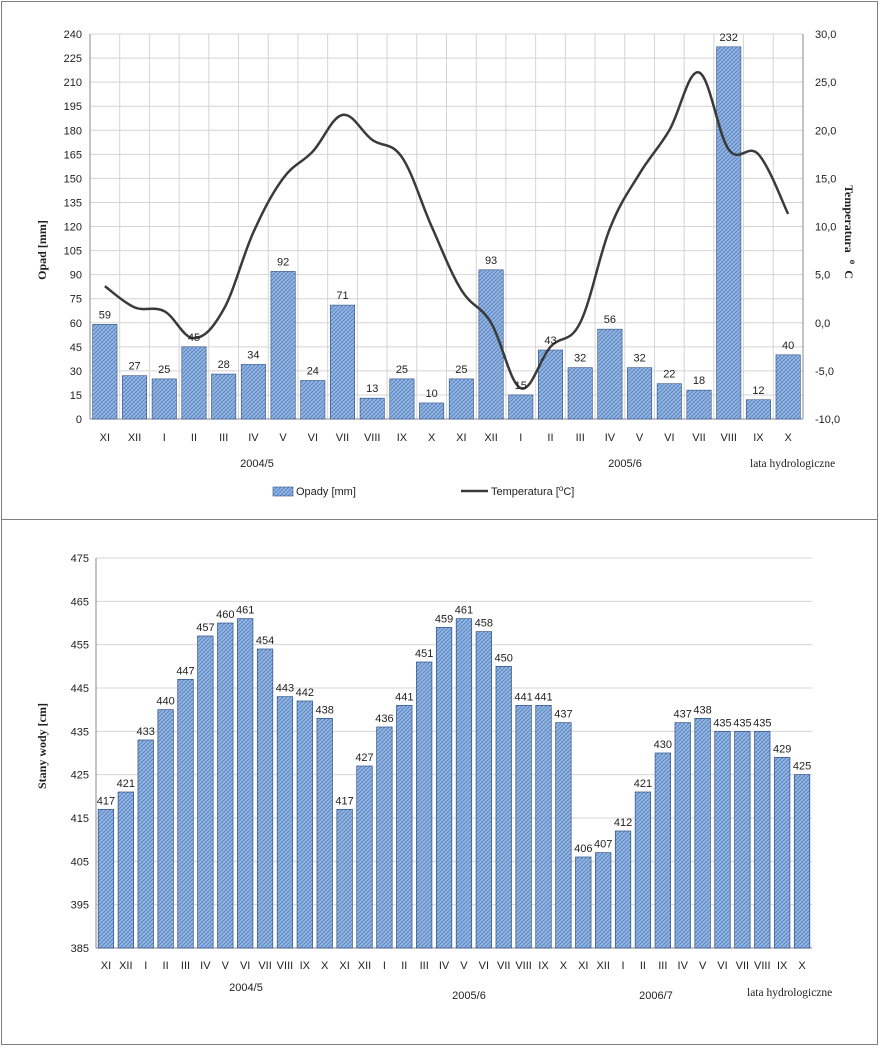 The image size is (881, 1048). What do you see at coordinates (246, 988) in the screenshot?
I see `chart2-year-group-1: 2004/5` at bounding box center [246, 988].